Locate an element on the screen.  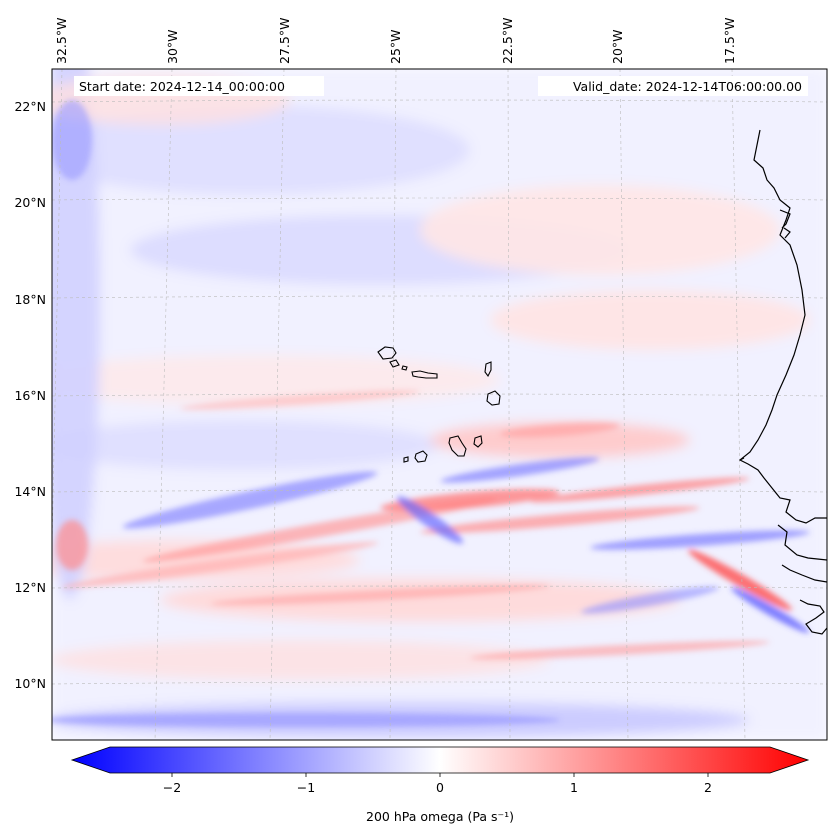
valid-date-annotation: Valid_date: 2024-12-14T06:00:00.00 is located at coordinates (673, 86).